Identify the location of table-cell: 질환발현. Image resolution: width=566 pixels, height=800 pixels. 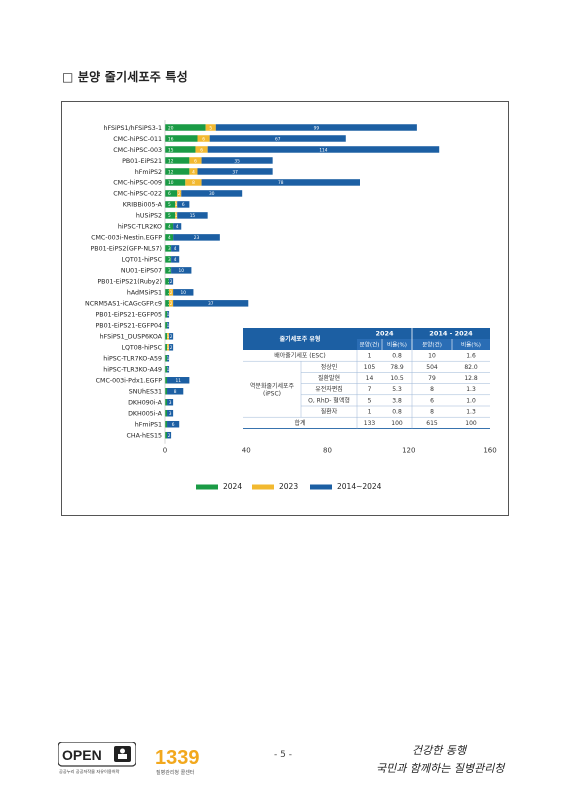
(329, 378).